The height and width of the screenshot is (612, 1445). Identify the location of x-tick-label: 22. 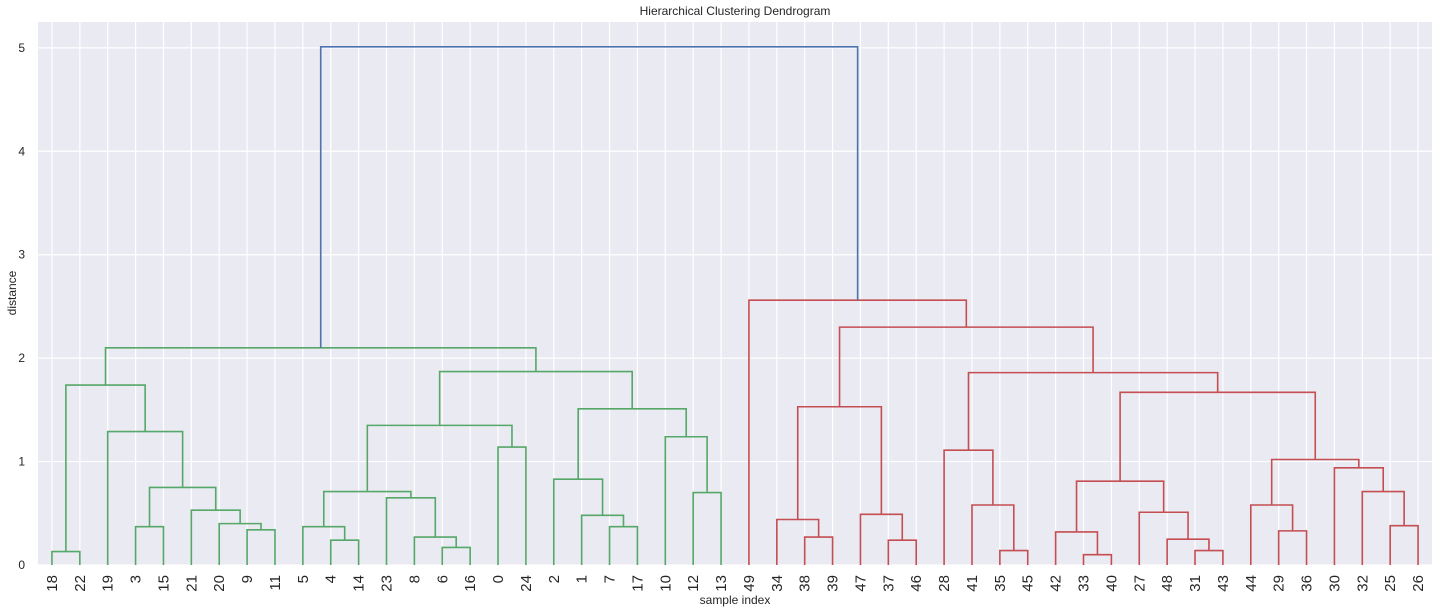
(80, 583).